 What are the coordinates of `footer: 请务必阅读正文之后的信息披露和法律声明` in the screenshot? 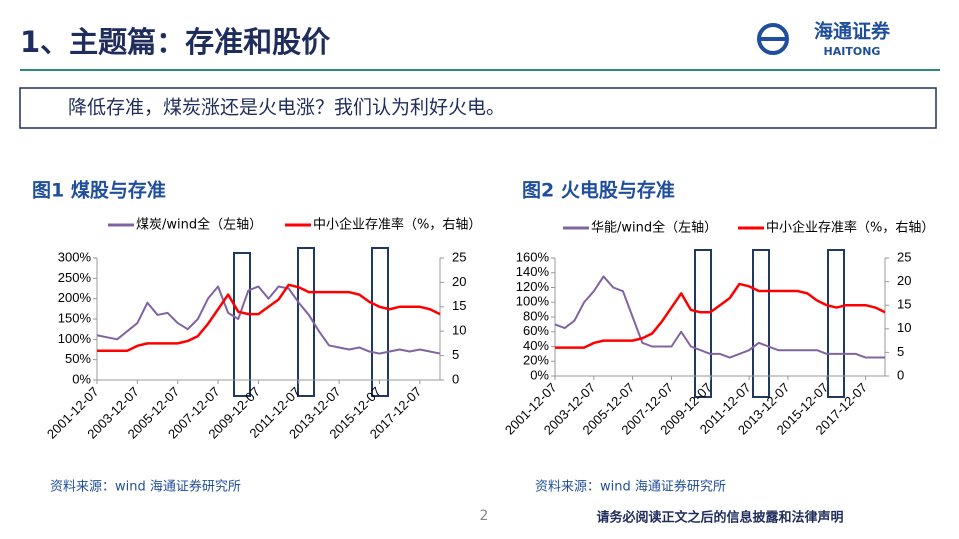 It's located at (719, 518).